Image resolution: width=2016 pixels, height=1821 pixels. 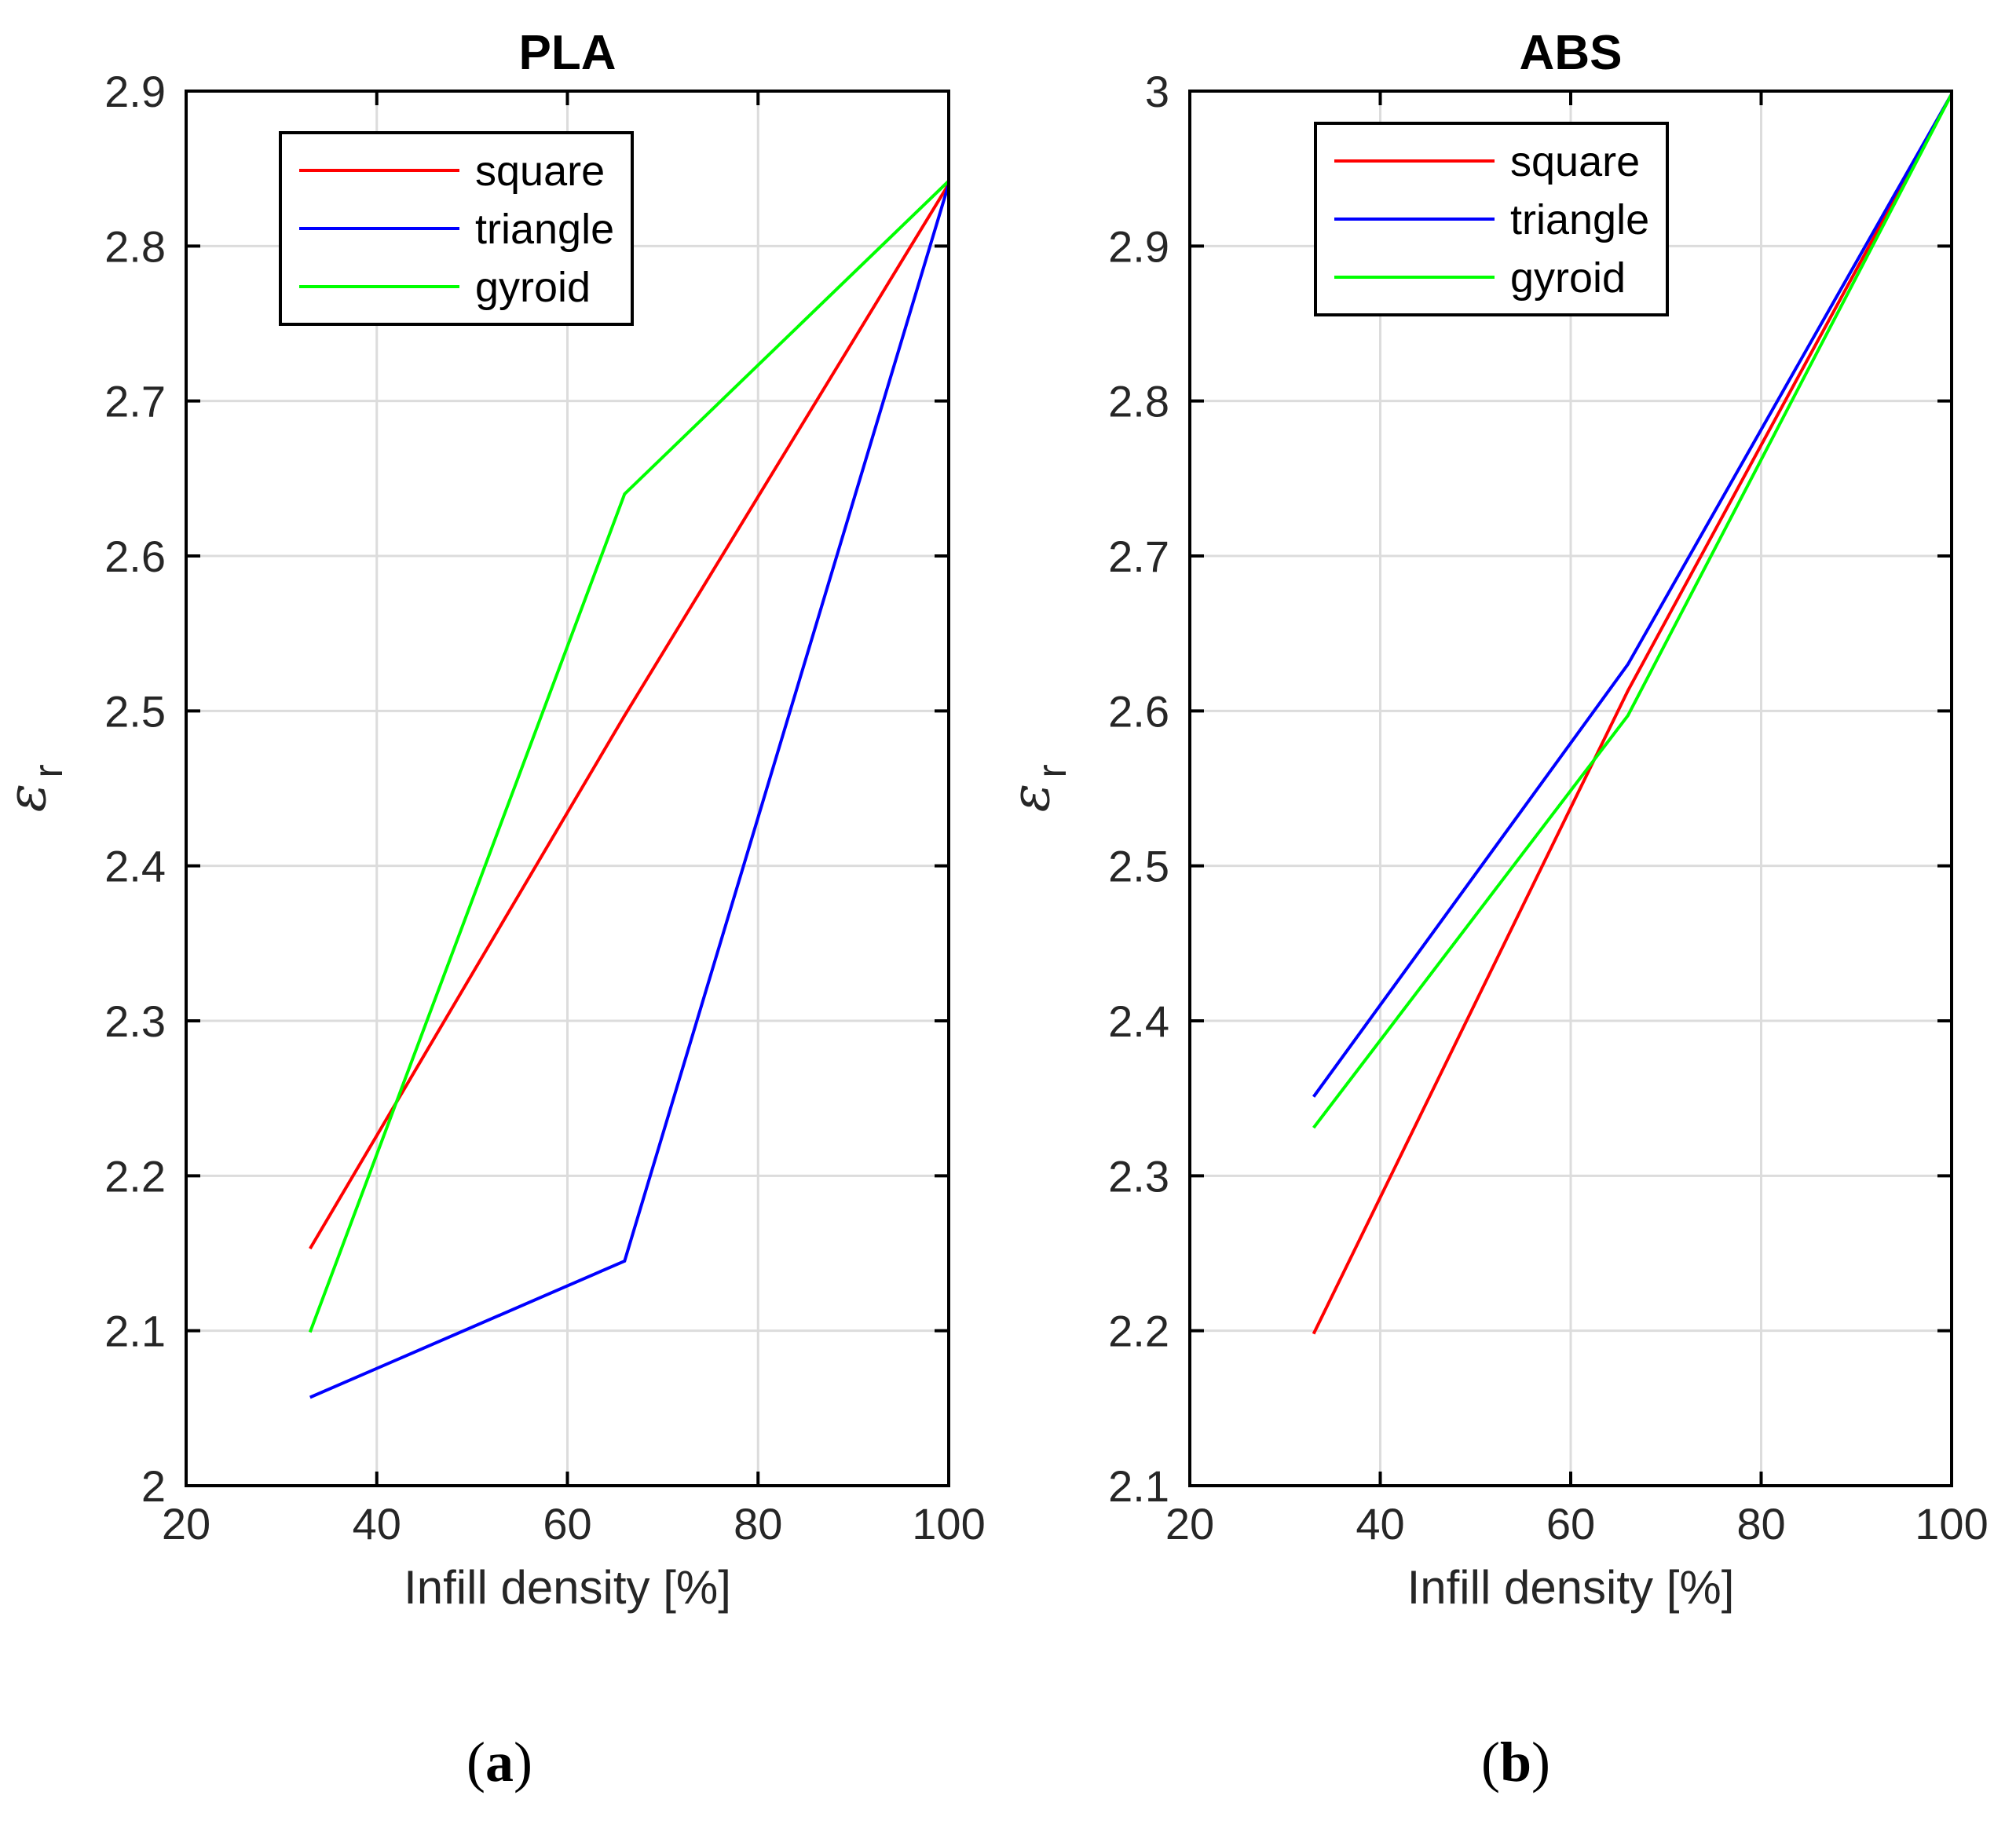 I want to click on panel-caption-letter: b, so click(x=1515, y=1762).